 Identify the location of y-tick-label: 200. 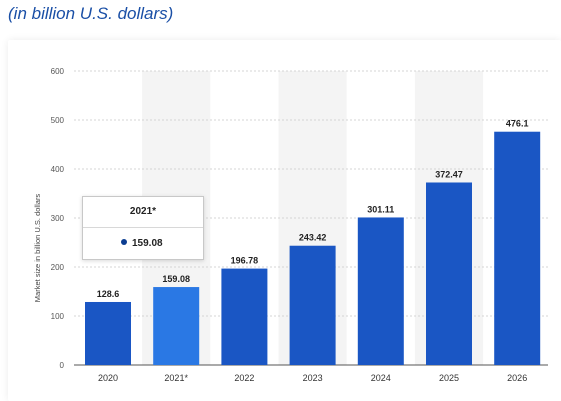
(58, 267).